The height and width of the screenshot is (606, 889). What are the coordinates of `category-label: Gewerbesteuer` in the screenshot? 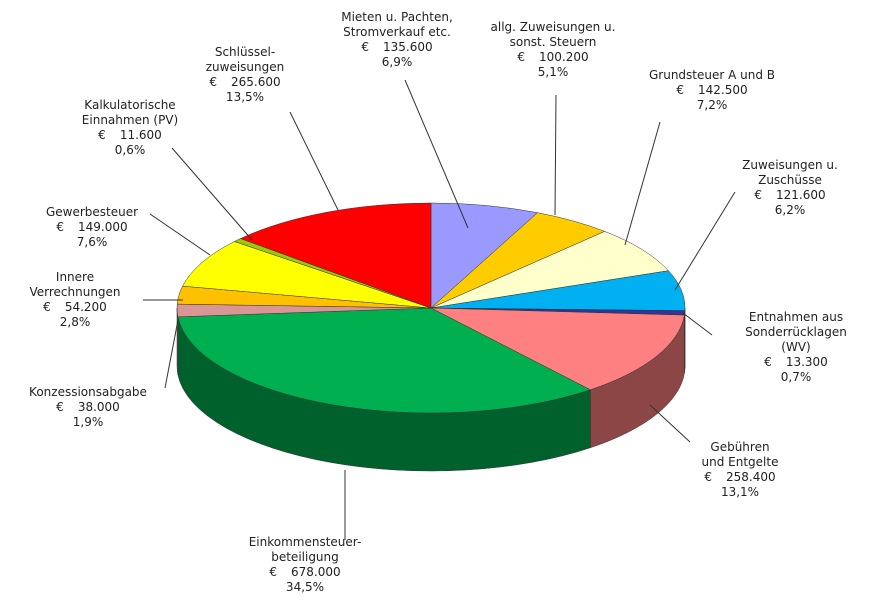 It's located at (92, 212).